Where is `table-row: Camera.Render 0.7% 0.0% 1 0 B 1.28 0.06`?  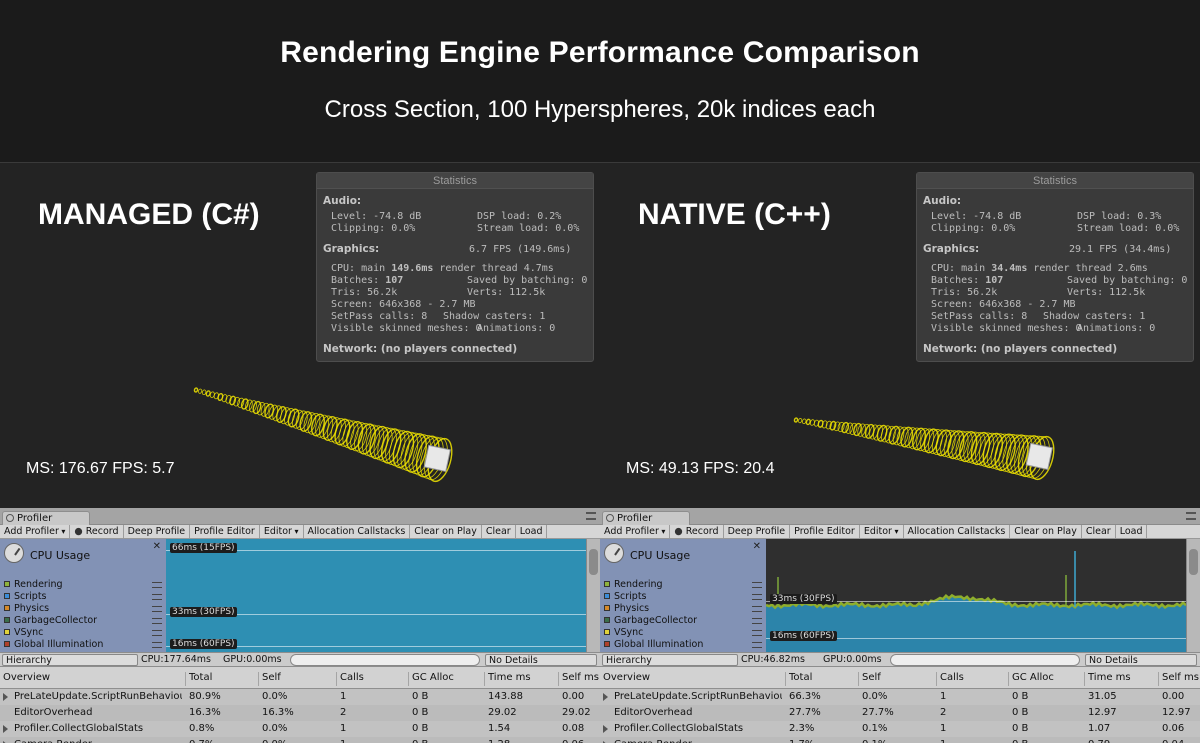 table-row: Camera.Render 0.7% 0.0% 1 0 B 1.28 0.06 is located at coordinates (300, 740).